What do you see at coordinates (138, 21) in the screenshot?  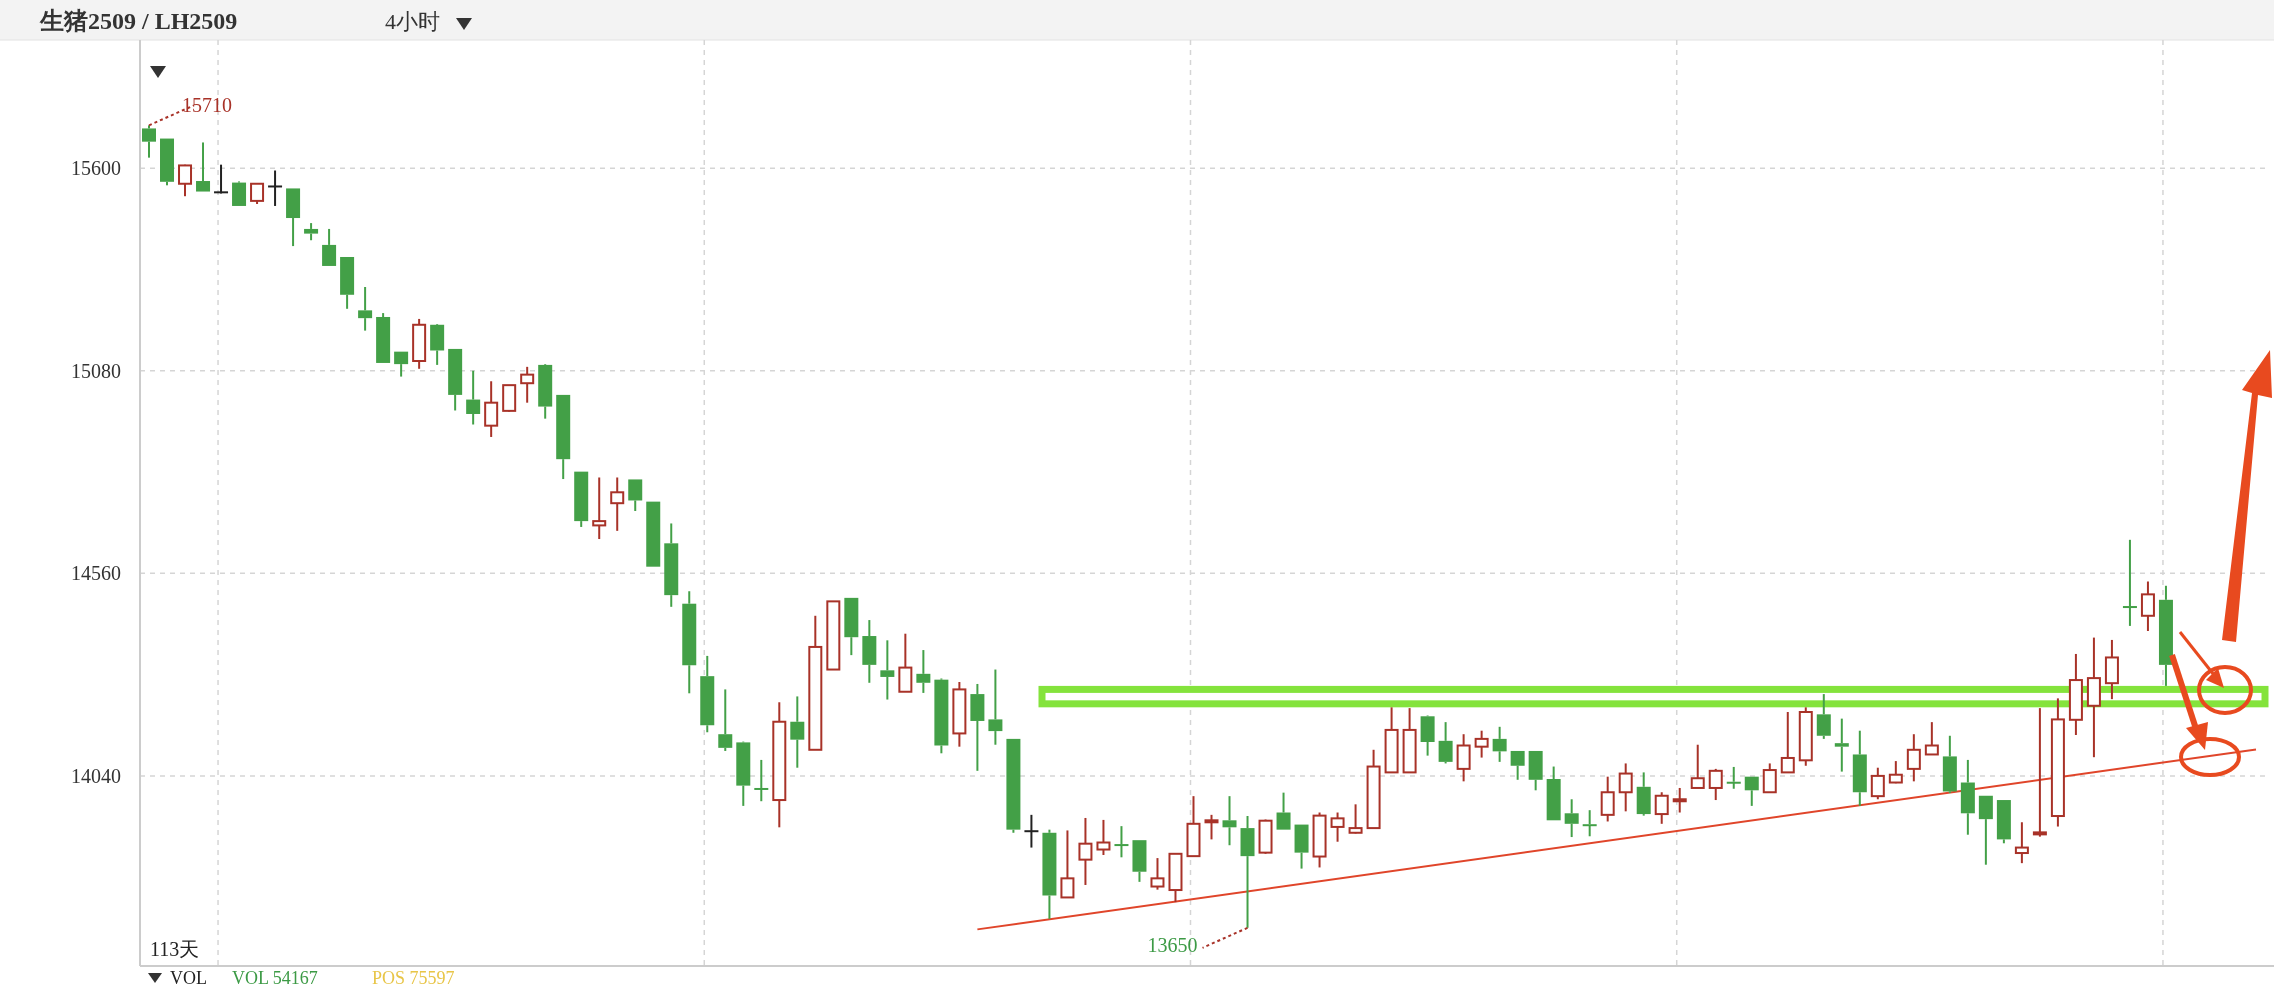 I see `chart-title: 生猪2509 / LH2509` at bounding box center [138, 21].